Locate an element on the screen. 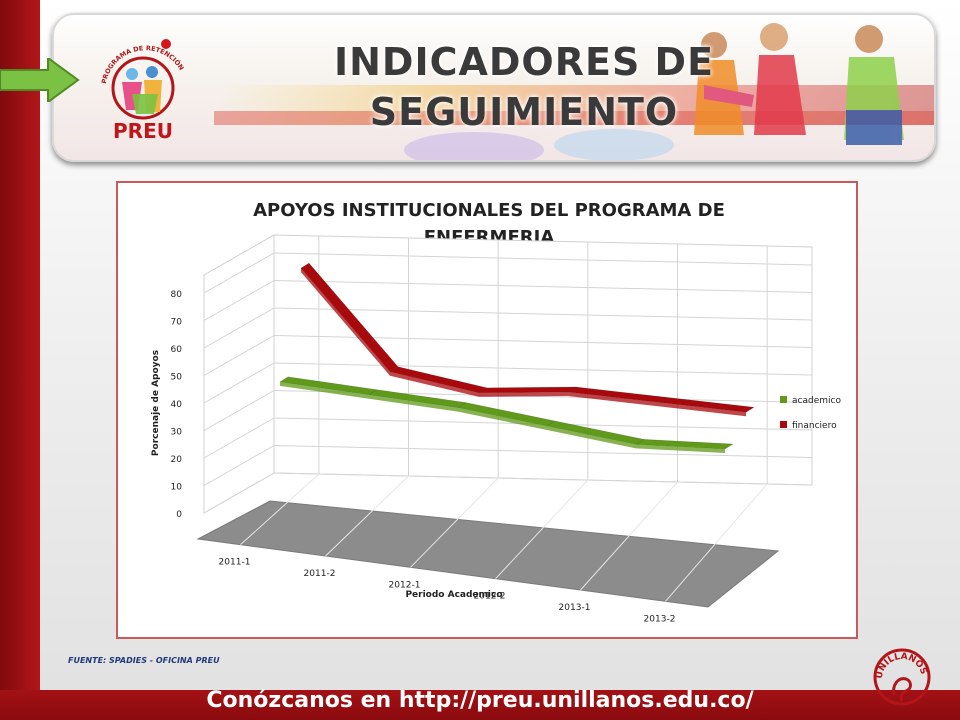 The height and width of the screenshot is (720, 960). chart-side-wall is located at coordinates (239, 374).